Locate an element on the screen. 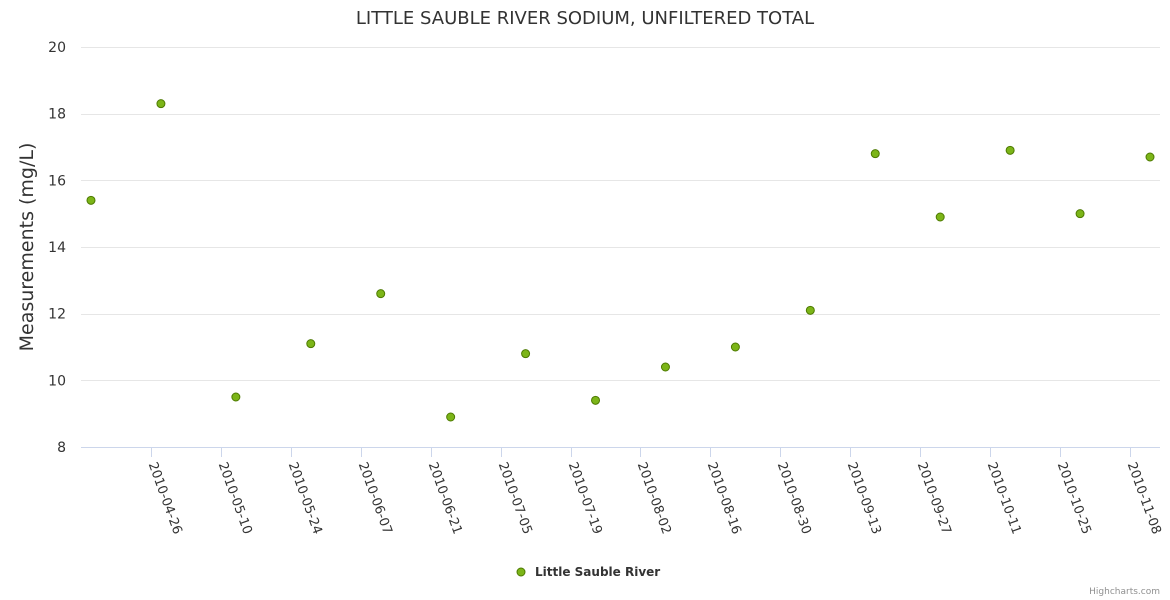  y-axis-ticks: 8 10 12 14 16 18 20 is located at coordinates (57, 248).